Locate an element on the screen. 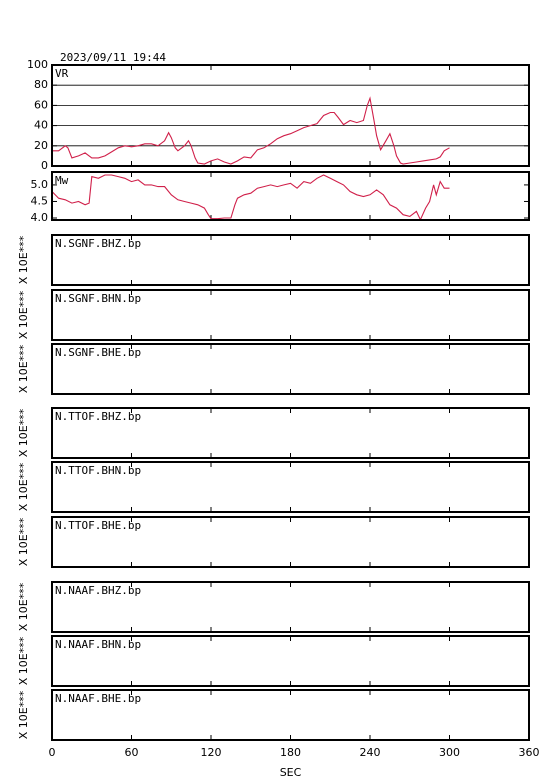  panel-label: Mw is located at coordinates (62, 180).